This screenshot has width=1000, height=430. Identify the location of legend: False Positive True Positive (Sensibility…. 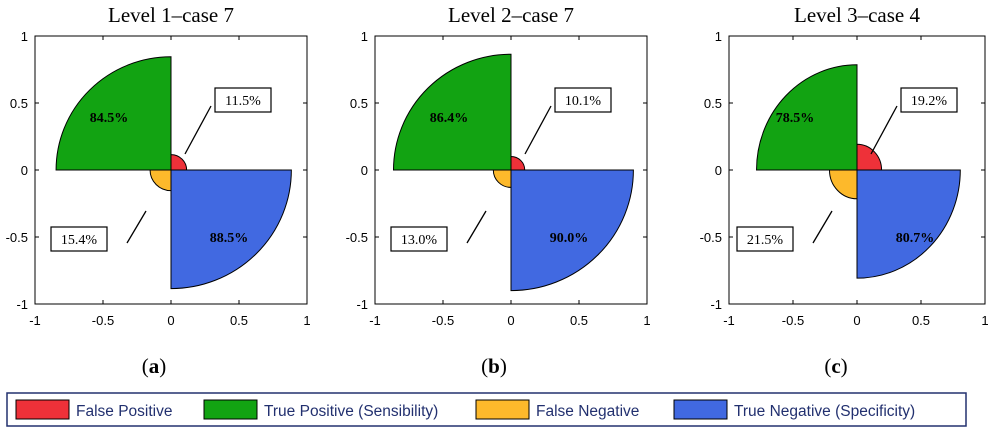
(486, 409).